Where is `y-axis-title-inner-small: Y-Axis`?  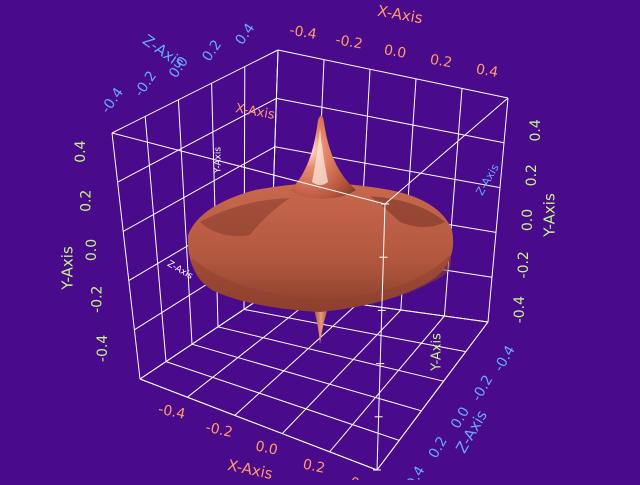 y-axis-title-inner-small: Y-Axis is located at coordinates (219, 160).